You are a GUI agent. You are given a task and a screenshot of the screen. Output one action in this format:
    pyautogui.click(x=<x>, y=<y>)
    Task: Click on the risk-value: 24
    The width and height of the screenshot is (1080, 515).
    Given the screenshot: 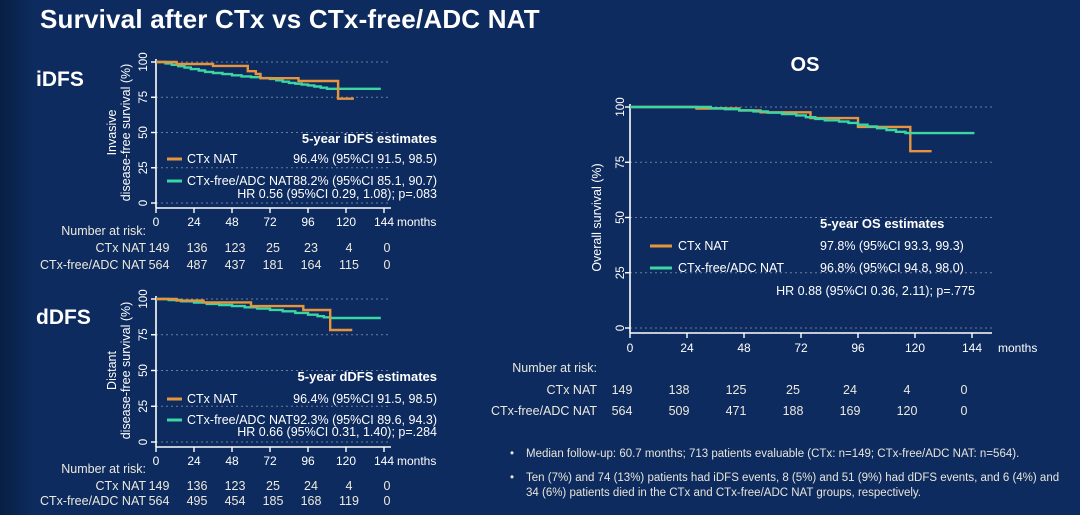 What is the action you would take?
    pyautogui.click(x=311, y=486)
    